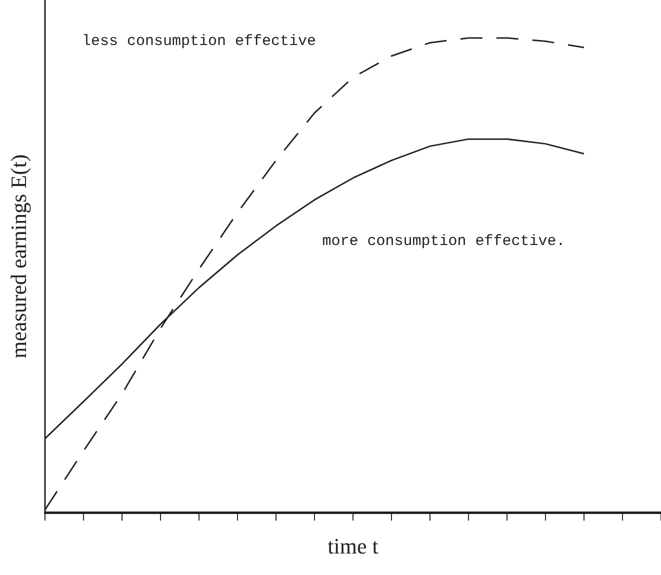  I want to click on y-axis-title: measured earnings E(t), so click(18, 256).